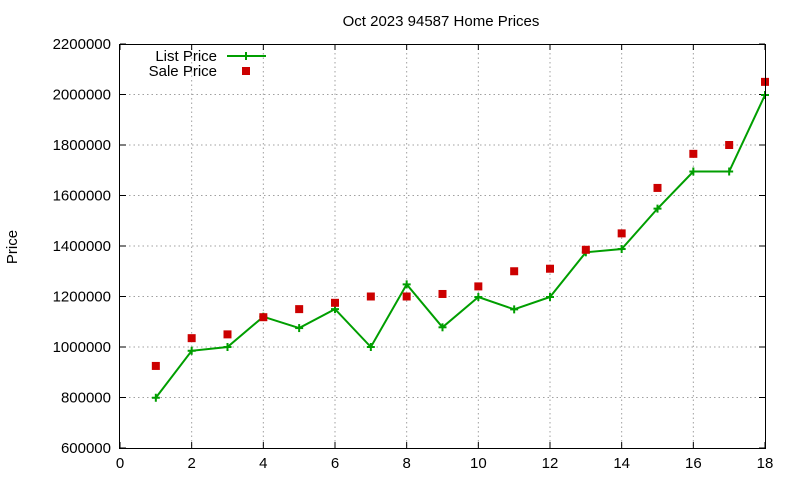 The width and height of the screenshot is (800, 480). I want to click on y-tick-label: 1000000, so click(82, 347).